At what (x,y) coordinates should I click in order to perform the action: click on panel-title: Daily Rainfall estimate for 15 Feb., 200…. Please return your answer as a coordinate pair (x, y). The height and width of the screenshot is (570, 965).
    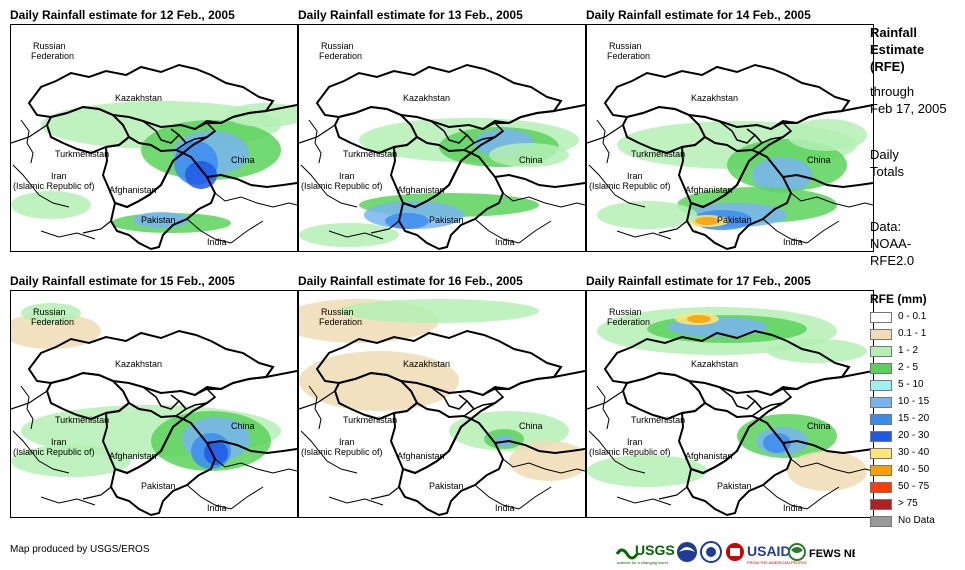
    Looking at the image, I should click on (122, 281).